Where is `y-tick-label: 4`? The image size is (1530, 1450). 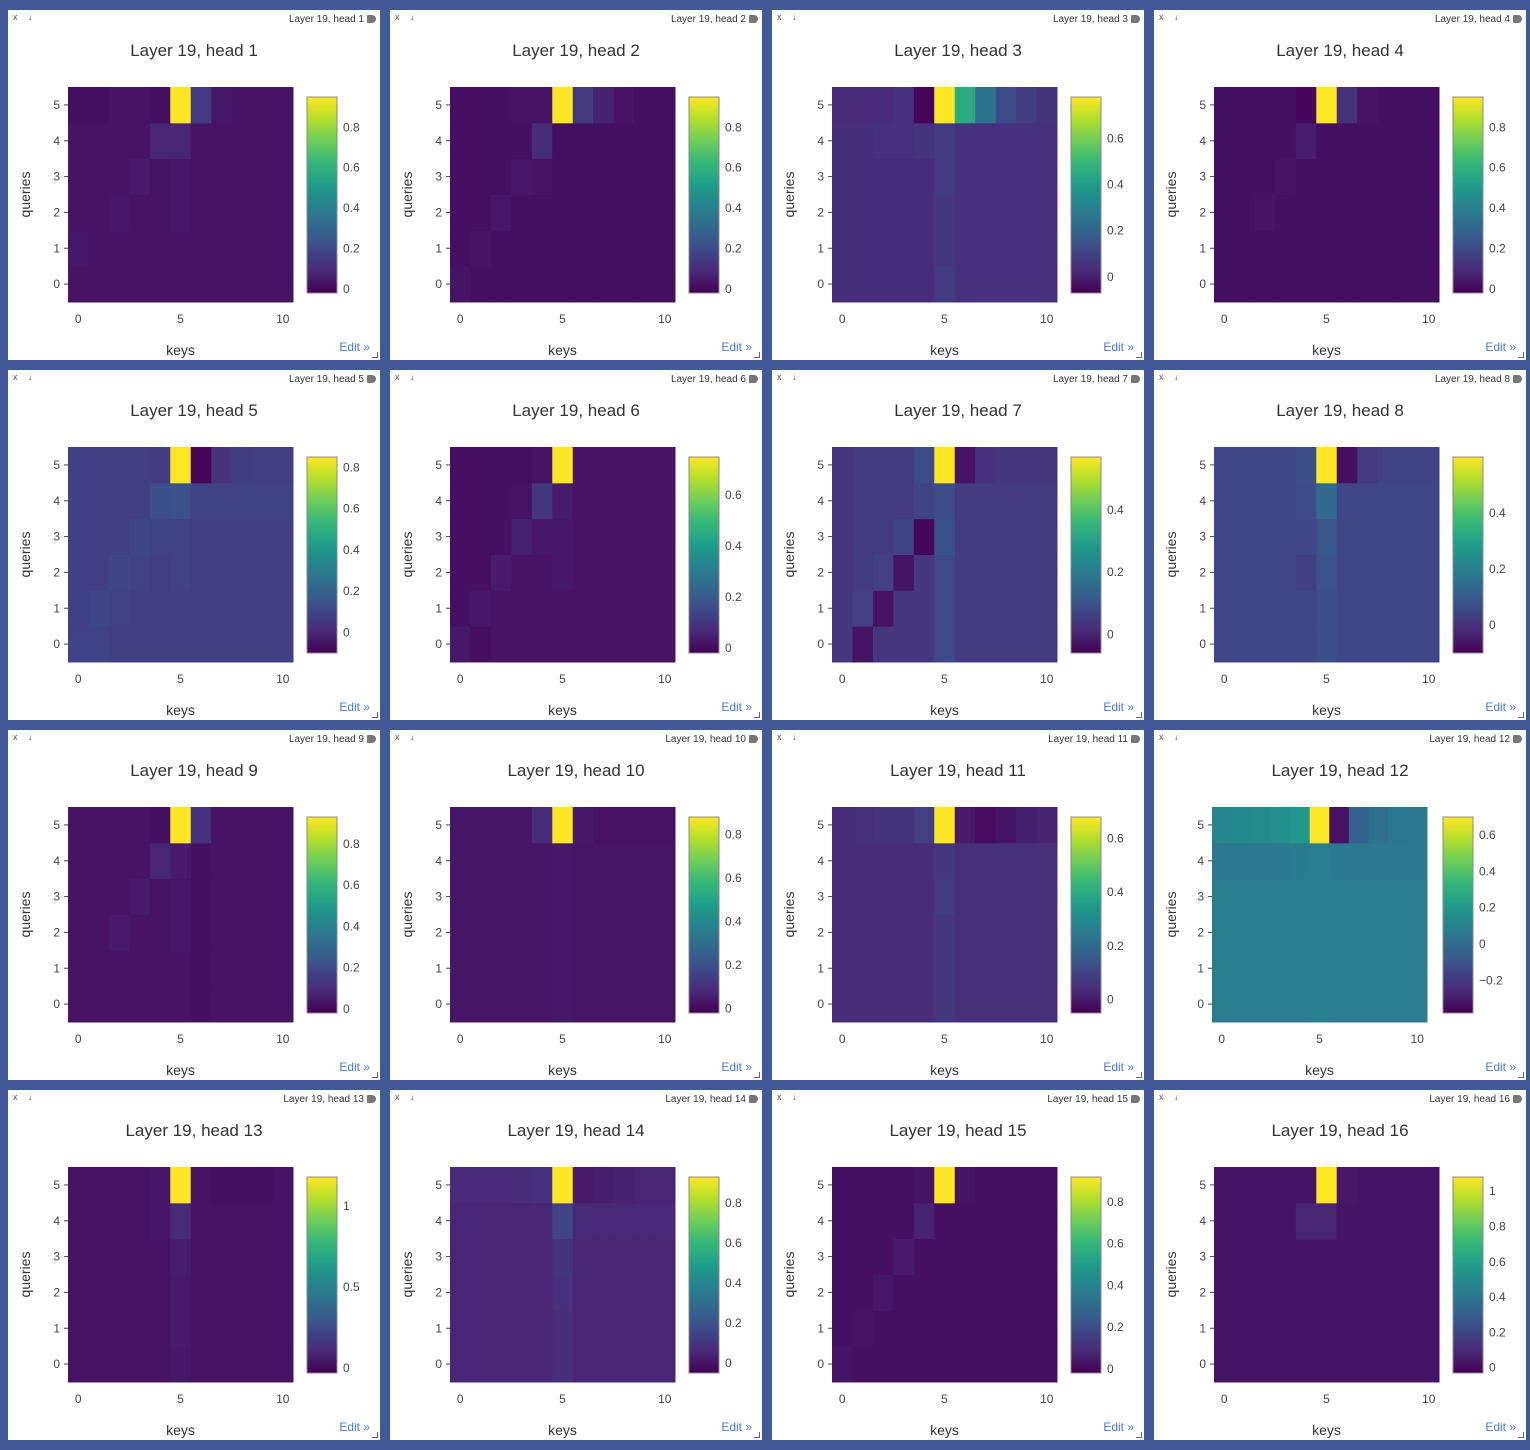
y-tick-label: 4 is located at coordinates (438, 861).